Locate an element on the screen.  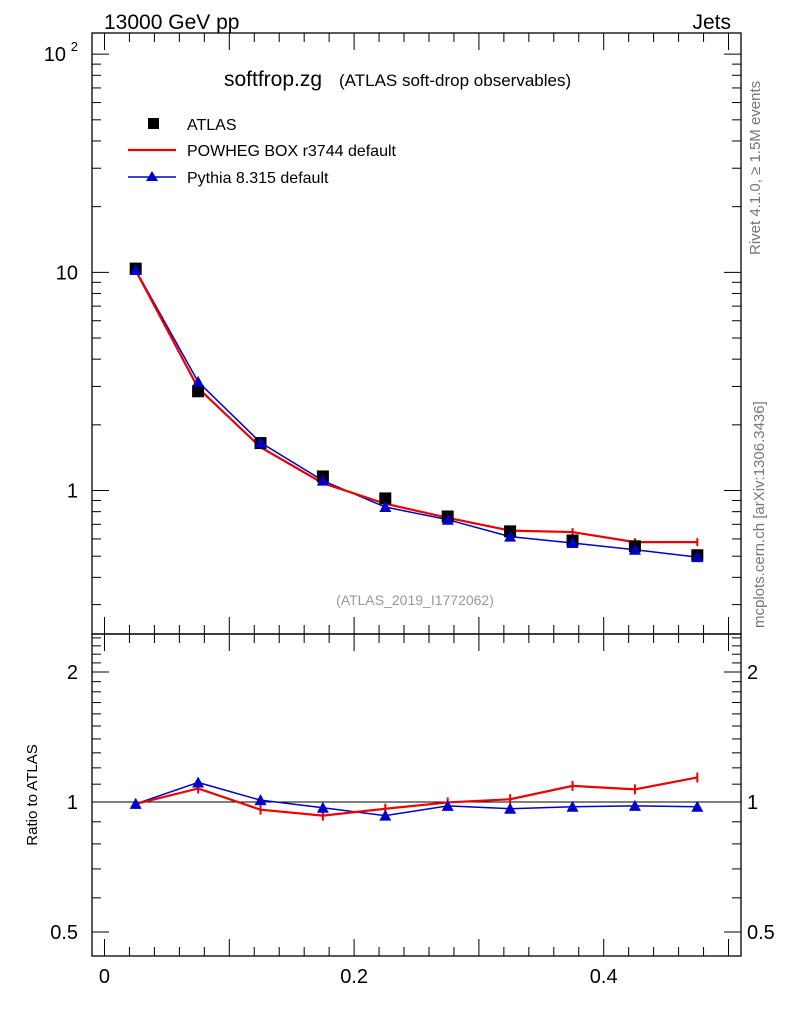
mcplots-label: mcplots.cern.ch [arXiv:1306.3436] is located at coordinates (759, 514).